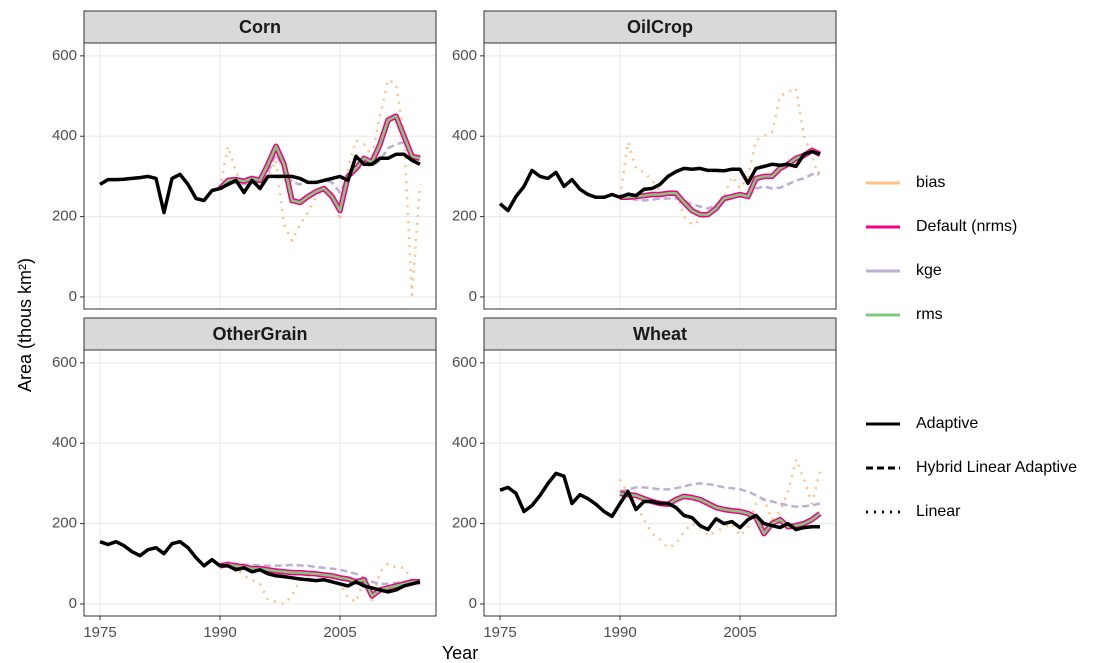 The image size is (1107, 663). I want to click on legend-label: Adaptive, so click(947, 423).